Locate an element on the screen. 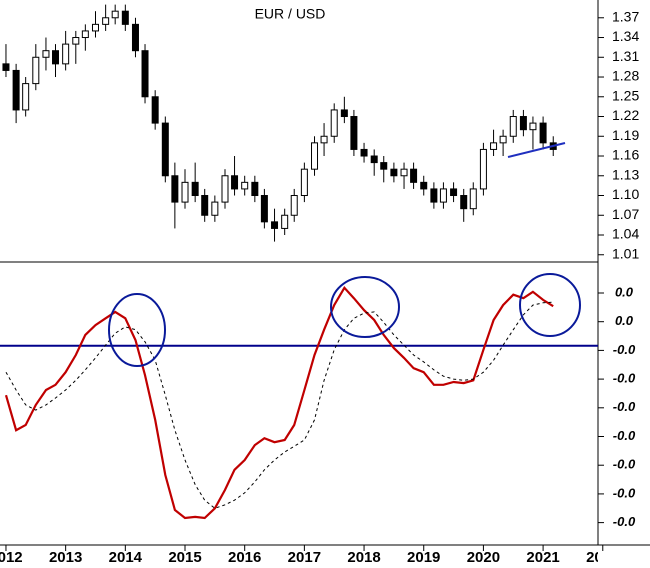 The image size is (650, 568). y-tick-label: 1.37 is located at coordinates (625, 16).